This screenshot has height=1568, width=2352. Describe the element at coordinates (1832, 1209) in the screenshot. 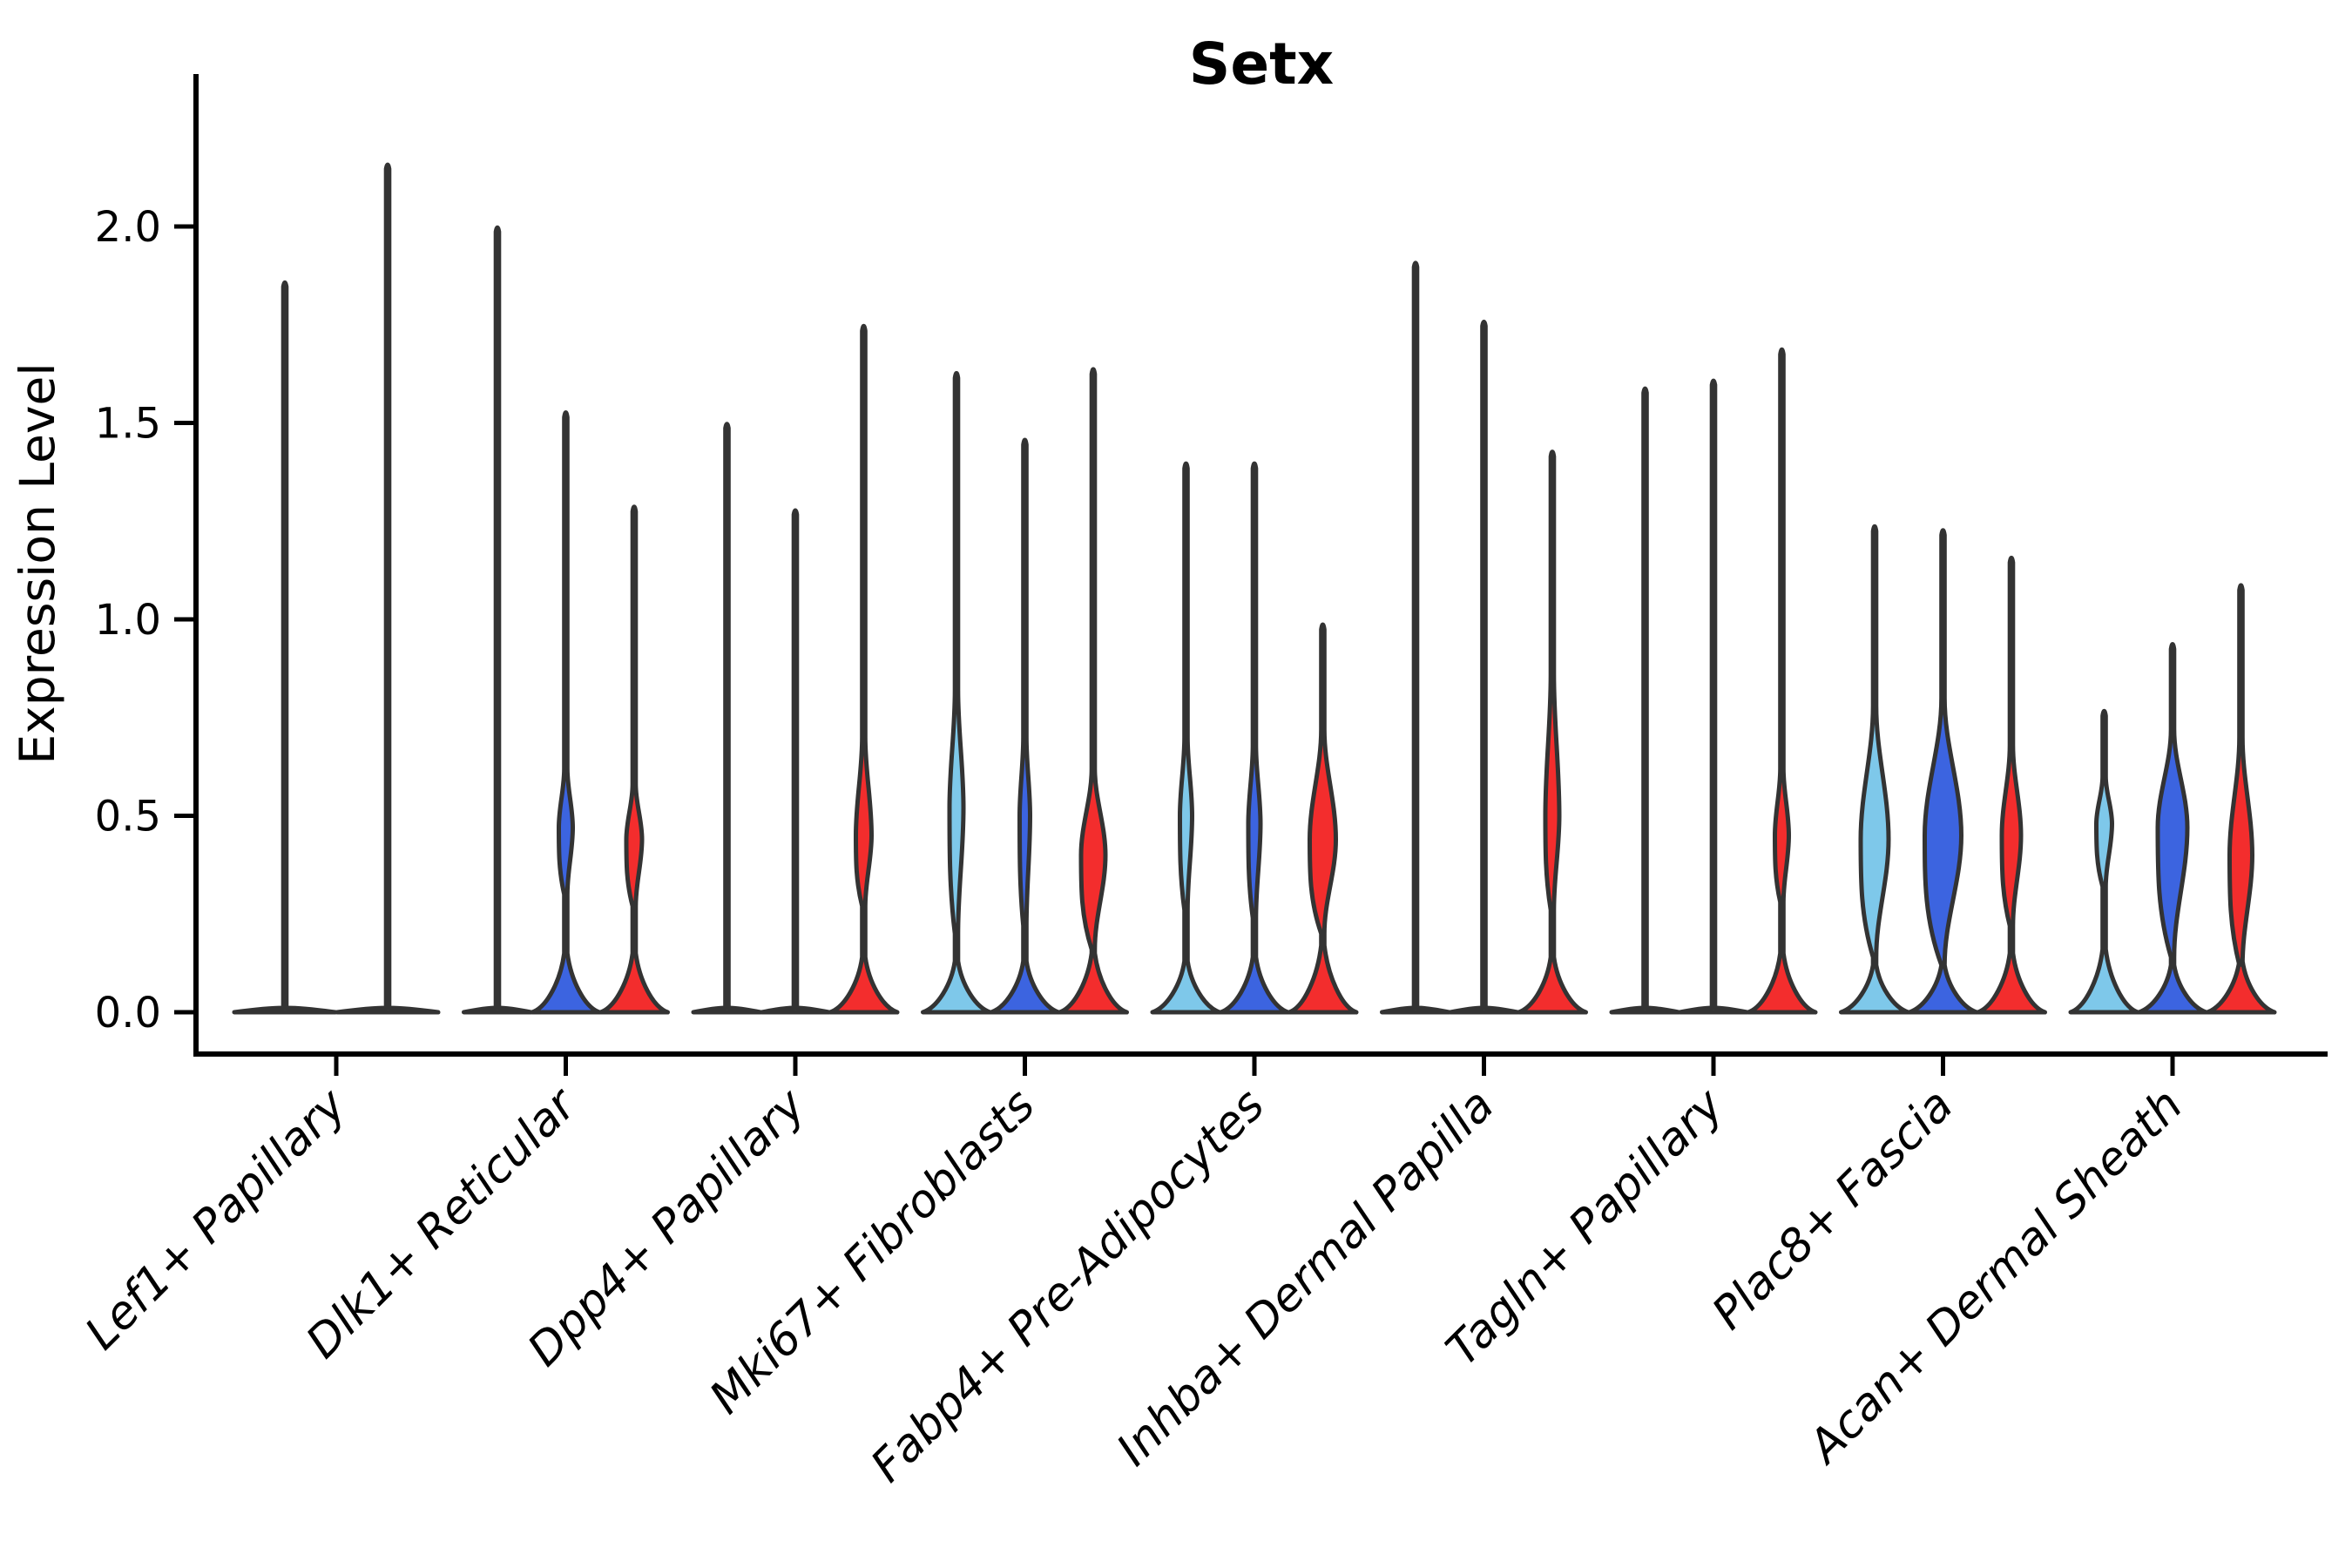

I see `x-tick-label: Plac8+ Fascia` at that location.